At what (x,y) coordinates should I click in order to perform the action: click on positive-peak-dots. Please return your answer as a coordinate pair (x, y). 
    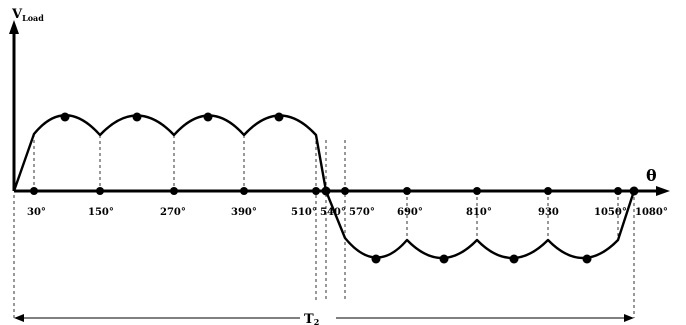
    Looking at the image, I should click on (172, 117).